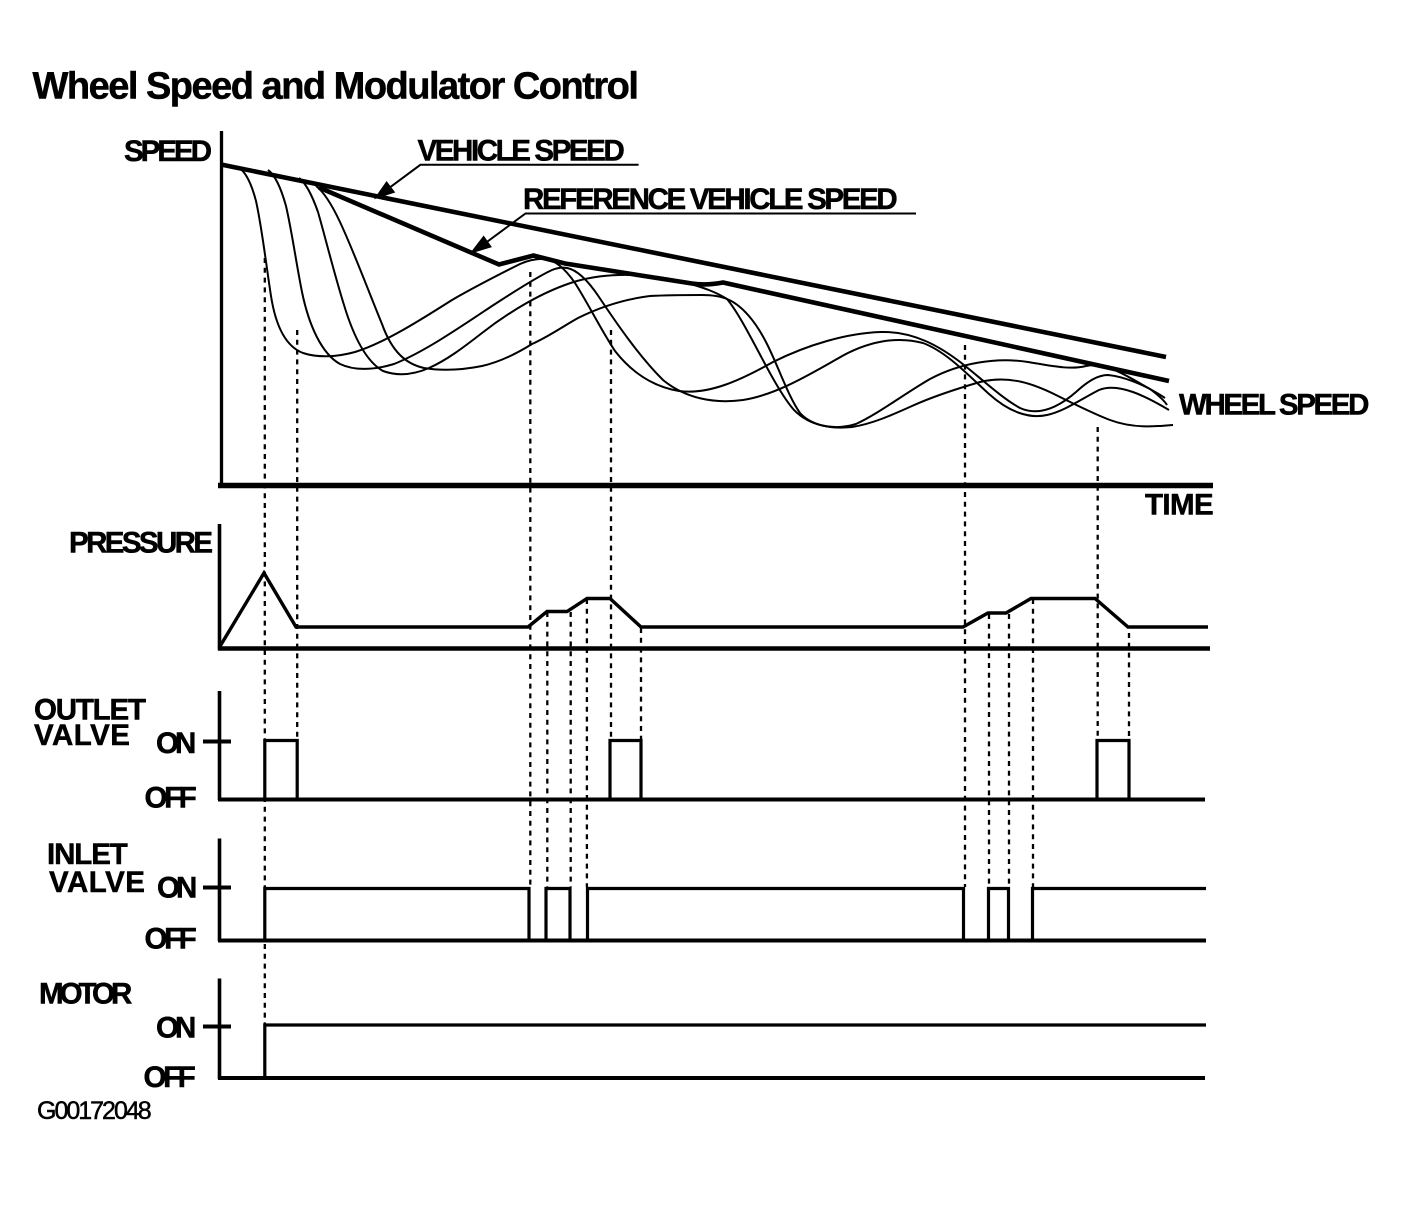  I want to click on svg-text: INLET, so click(87, 854).